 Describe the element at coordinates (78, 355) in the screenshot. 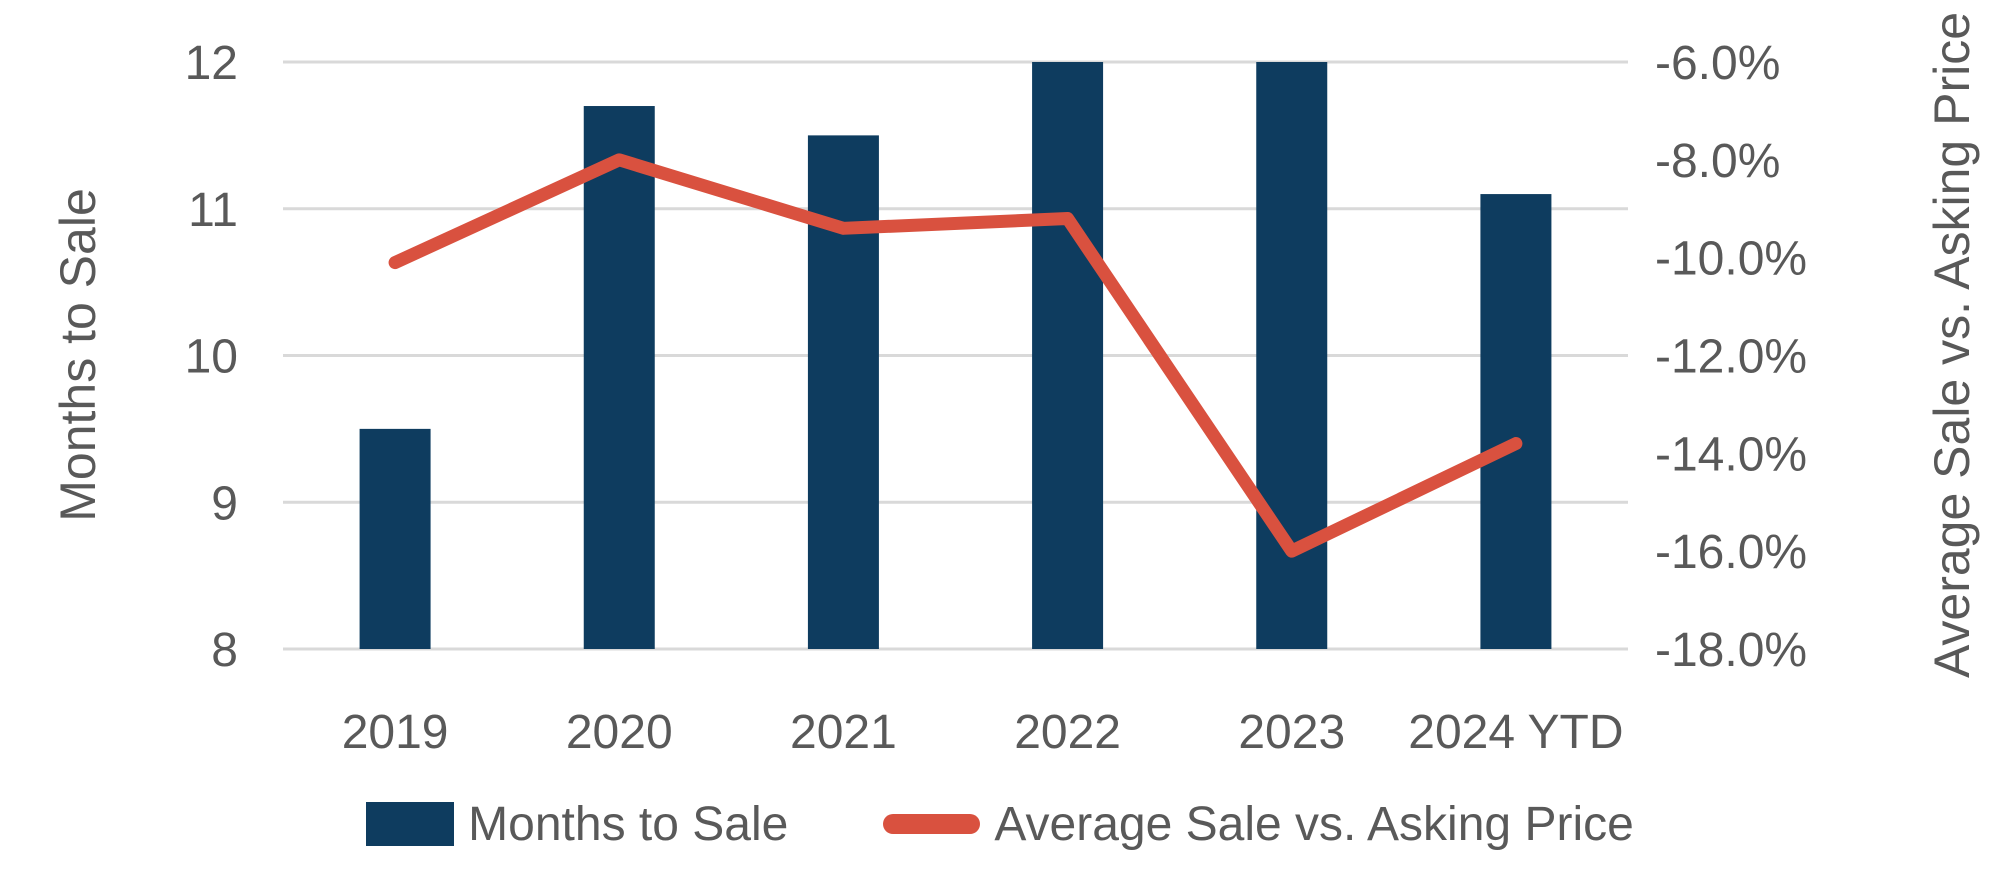

I see `left-axis-title: Months to Sale` at that location.